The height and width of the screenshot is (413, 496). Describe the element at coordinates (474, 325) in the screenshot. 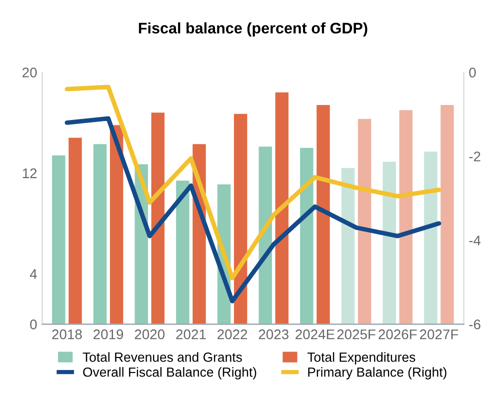

I see `y2-tick-label: -6` at that location.